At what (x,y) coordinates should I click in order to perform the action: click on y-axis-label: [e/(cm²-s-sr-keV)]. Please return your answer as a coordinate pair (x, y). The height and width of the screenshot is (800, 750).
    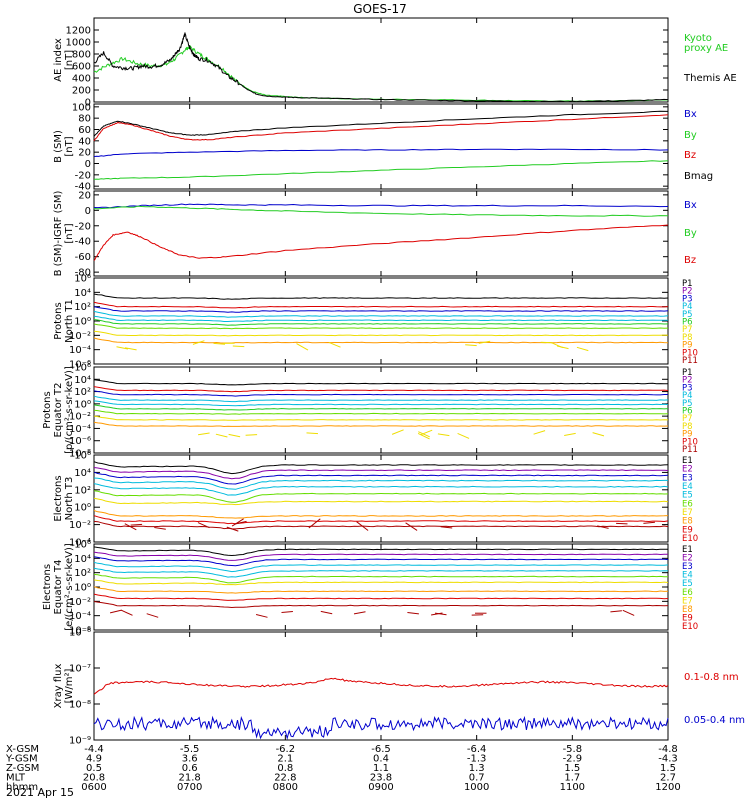
    Looking at the image, I should click on (69, 587).